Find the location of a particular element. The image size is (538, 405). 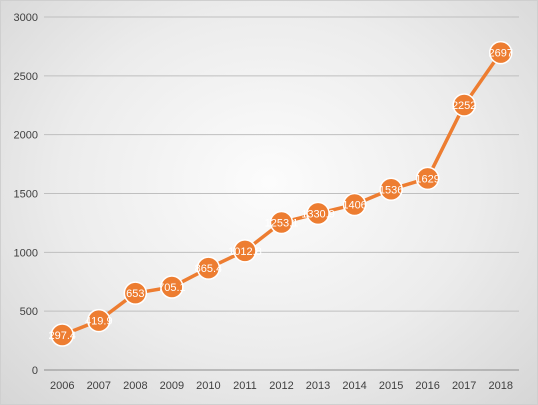

y-axis: 0 500 1000 1500 2000 2500 3000 is located at coordinates (26, 194).